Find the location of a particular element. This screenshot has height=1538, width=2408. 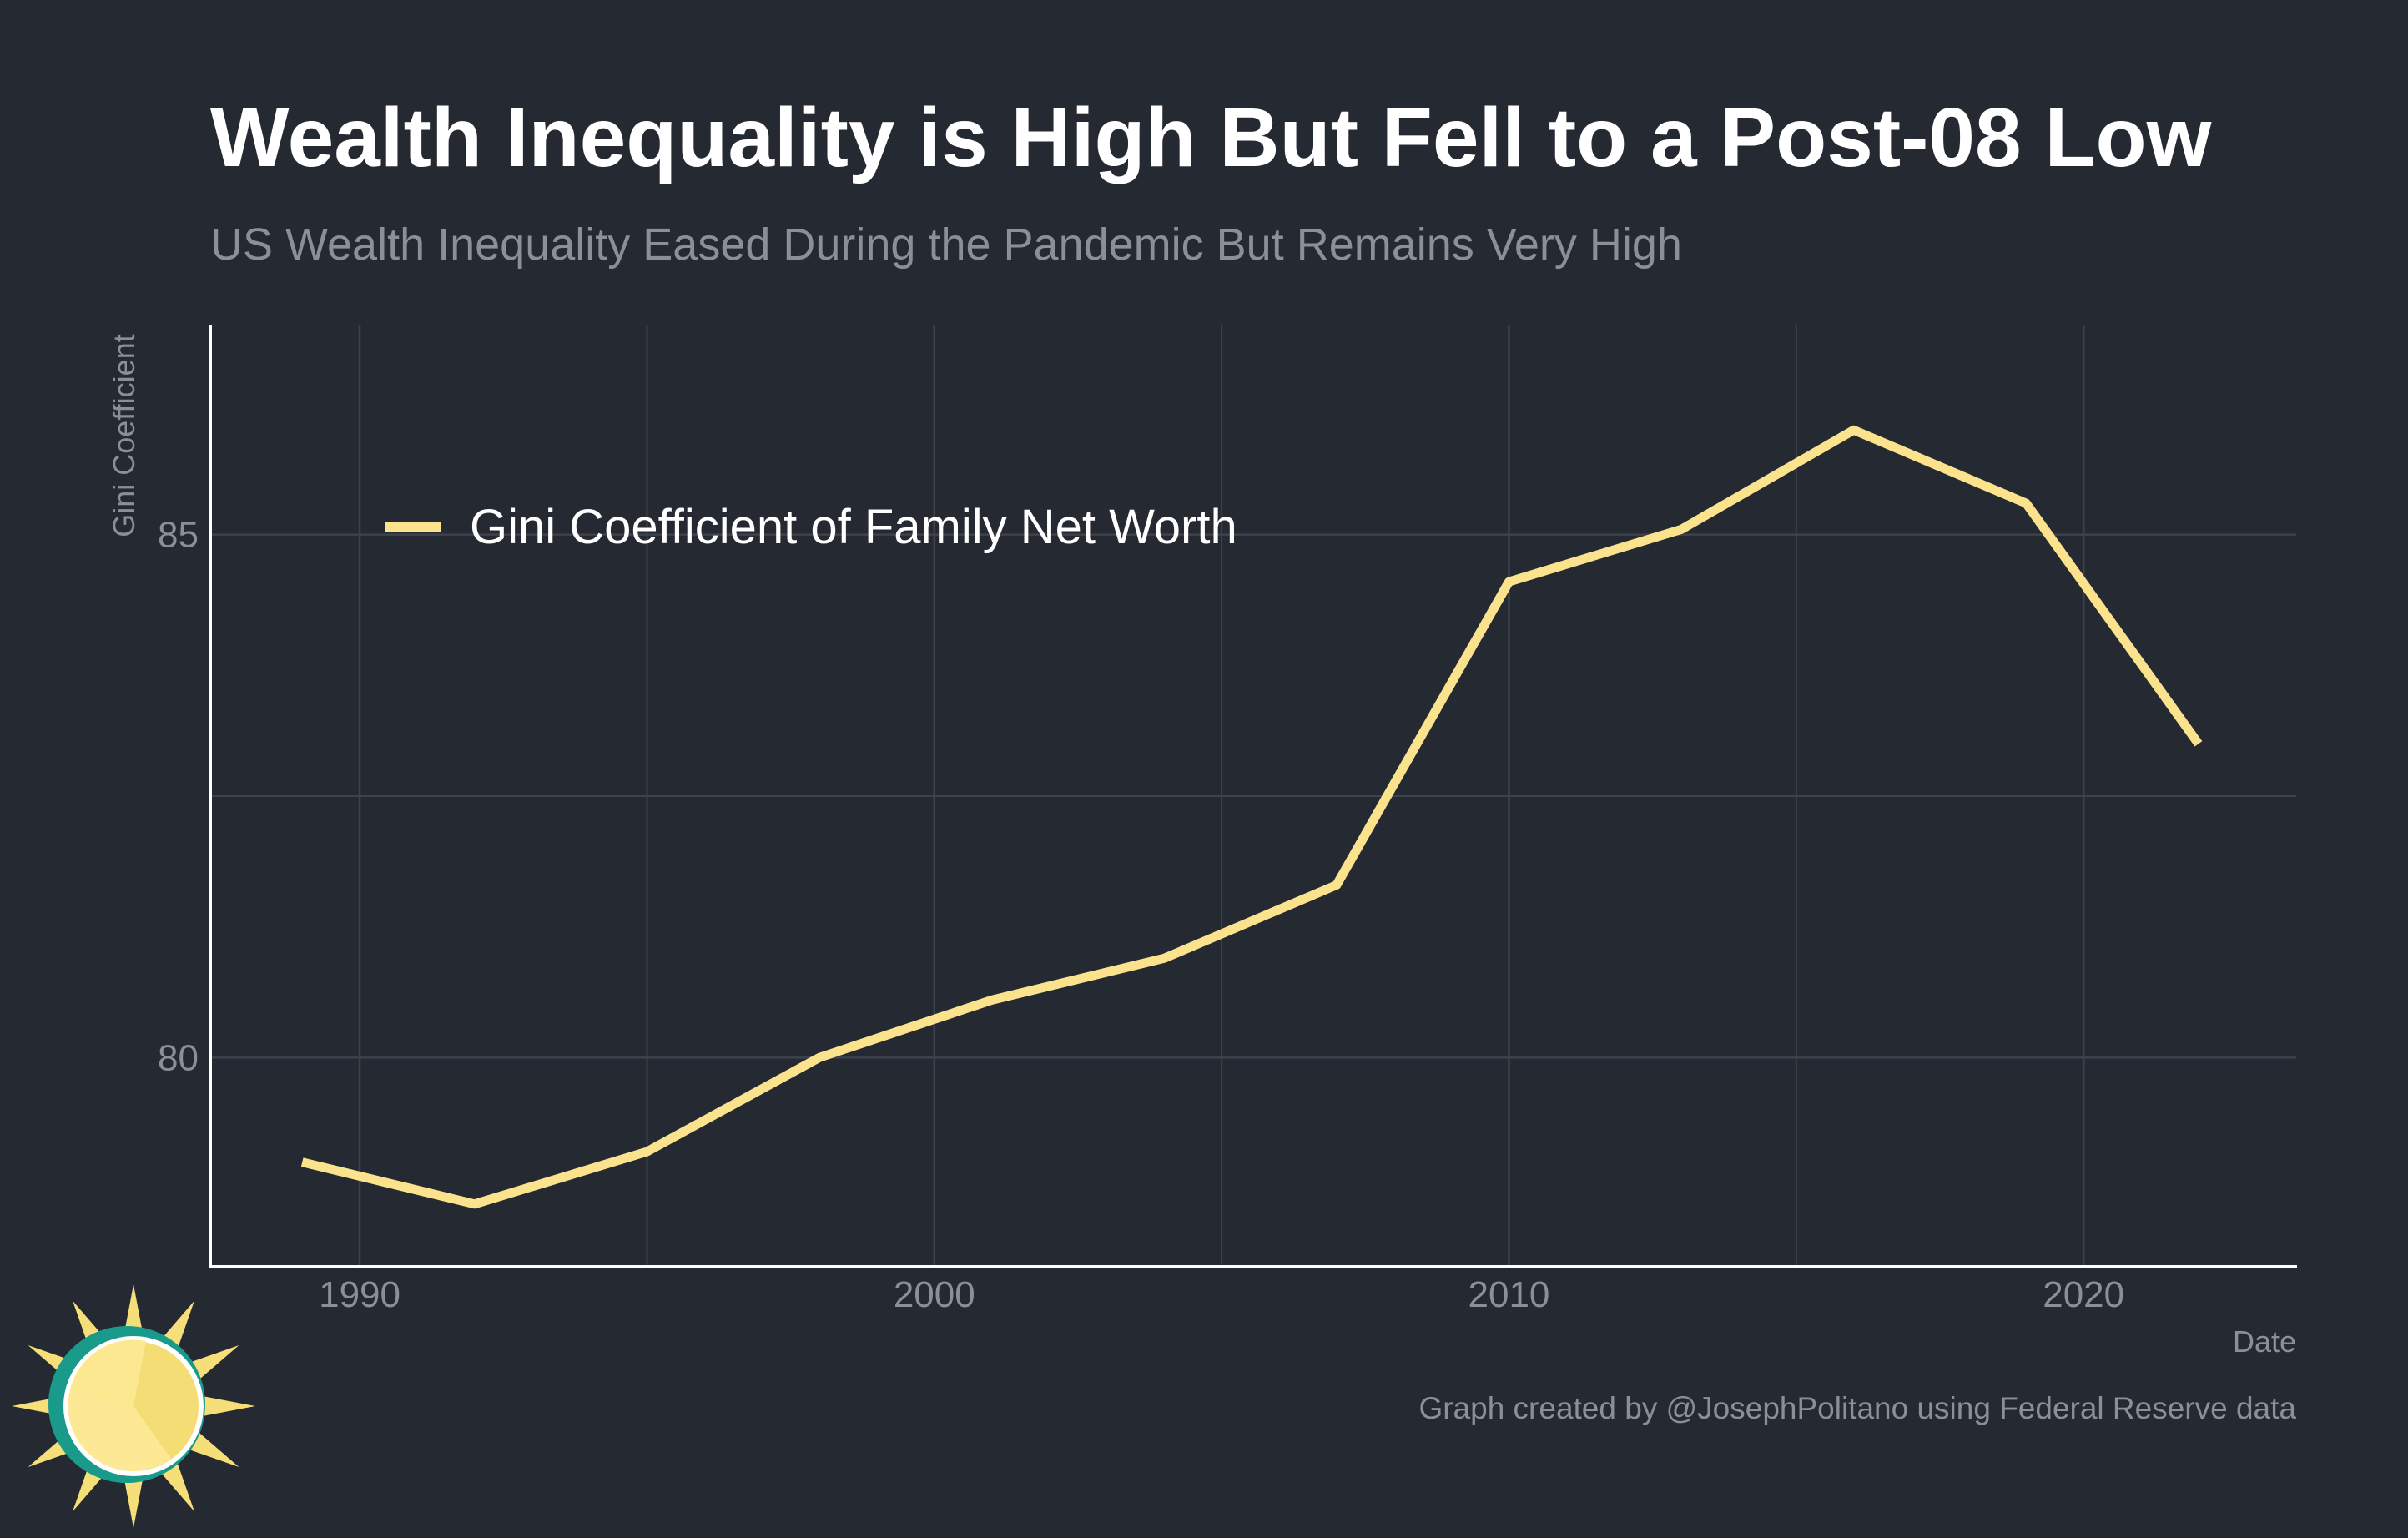

x-tick-label: 2010 is located at coordinates (1509, 1294).